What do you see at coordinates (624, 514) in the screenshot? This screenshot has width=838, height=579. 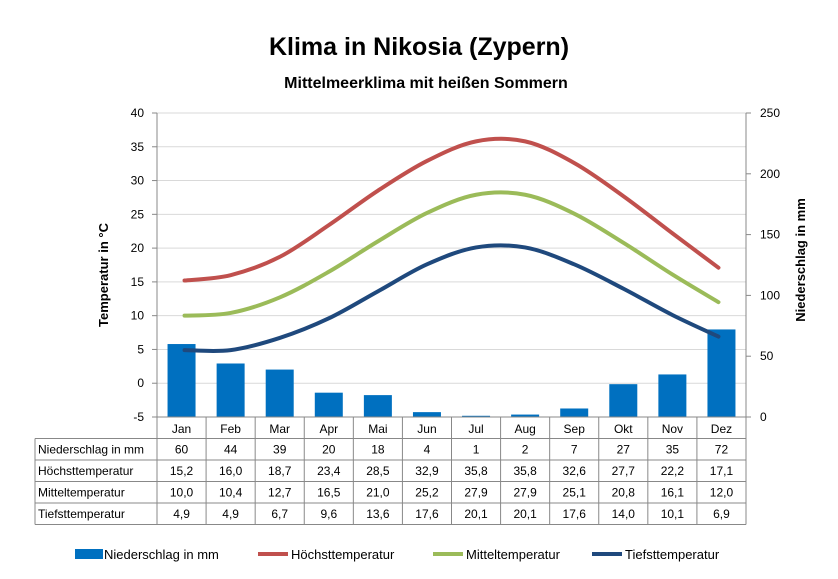 I see `table-cell: 14,0` at bounding box center [624, 514].